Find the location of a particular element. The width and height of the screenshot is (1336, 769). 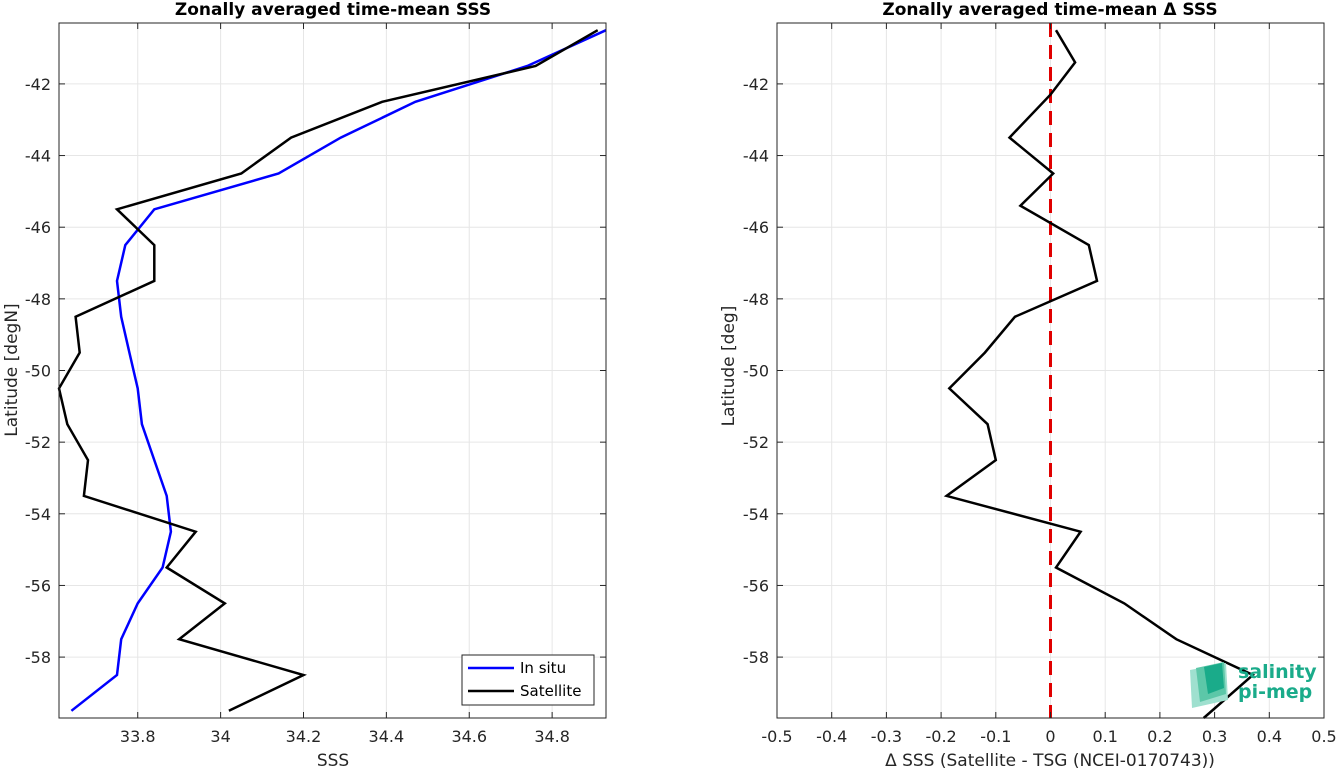

left-x-tick-label: 34.6 is located at coordinates (469, 736).